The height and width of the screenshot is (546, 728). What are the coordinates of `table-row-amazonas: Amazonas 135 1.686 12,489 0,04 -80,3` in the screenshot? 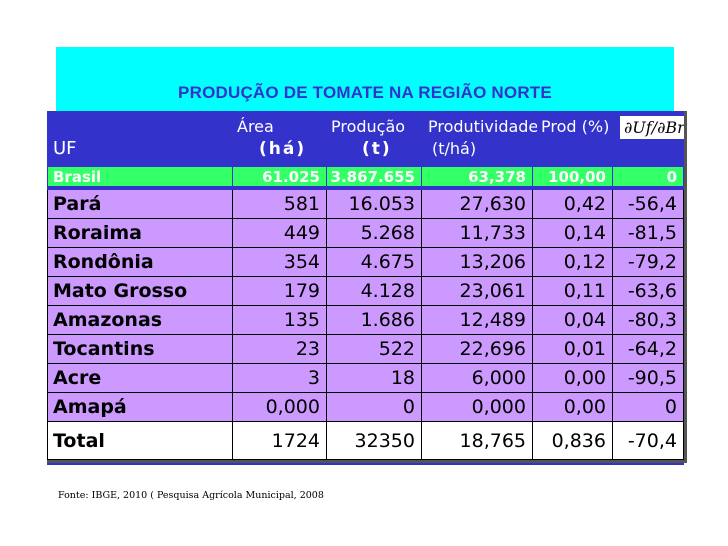 It's located at (365, 320).